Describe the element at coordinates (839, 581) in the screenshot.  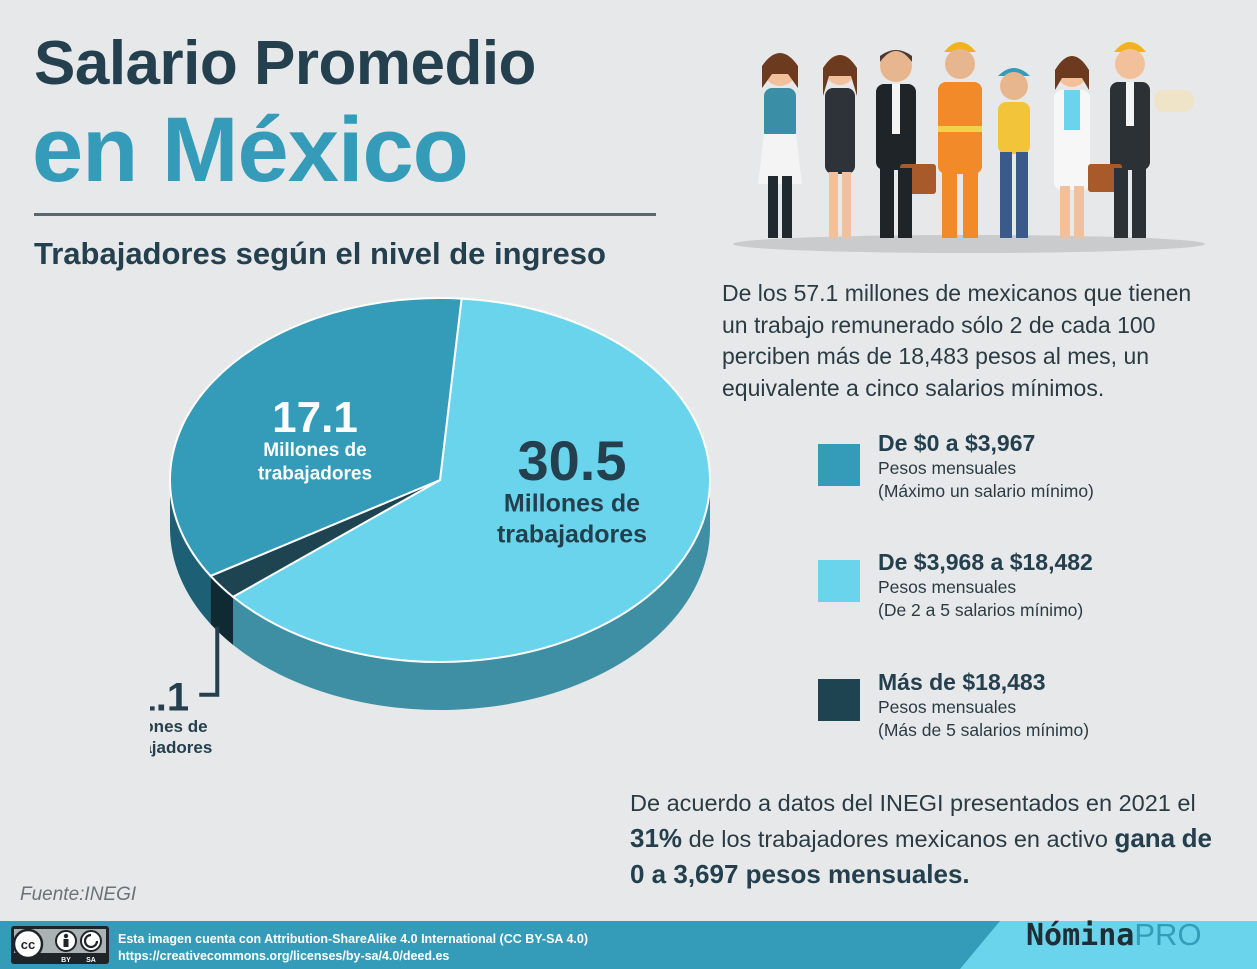
I see `legend-swatch-mid` at that location.